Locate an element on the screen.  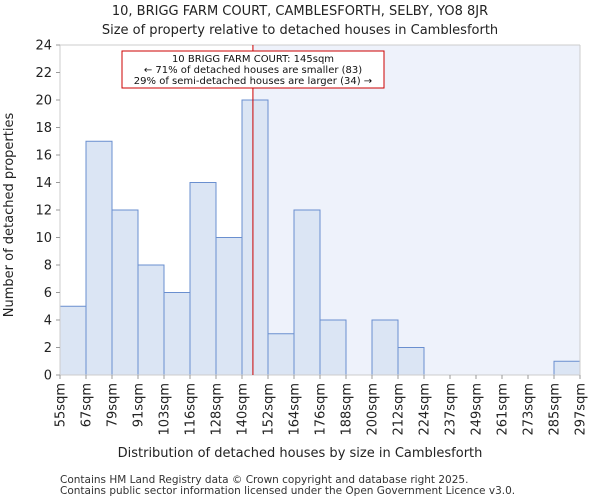
y-tick-label: 6 is located at coordinates (48, 293).